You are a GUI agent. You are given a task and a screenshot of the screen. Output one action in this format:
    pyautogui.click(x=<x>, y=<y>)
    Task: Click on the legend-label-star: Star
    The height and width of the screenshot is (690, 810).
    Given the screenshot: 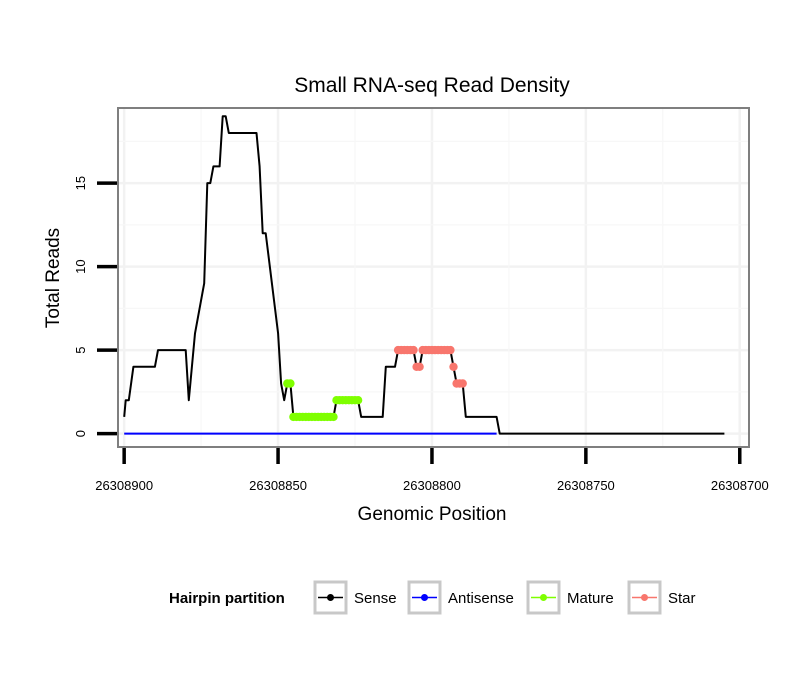 What is the action you would take?
    pyautogui.click(x=682, y=598)
    